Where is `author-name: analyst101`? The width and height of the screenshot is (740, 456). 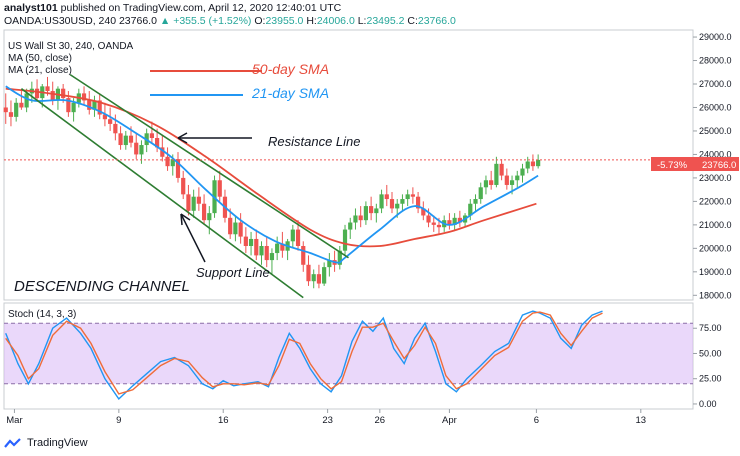
author-name: analyst101 is located at coordinates (31, 8).